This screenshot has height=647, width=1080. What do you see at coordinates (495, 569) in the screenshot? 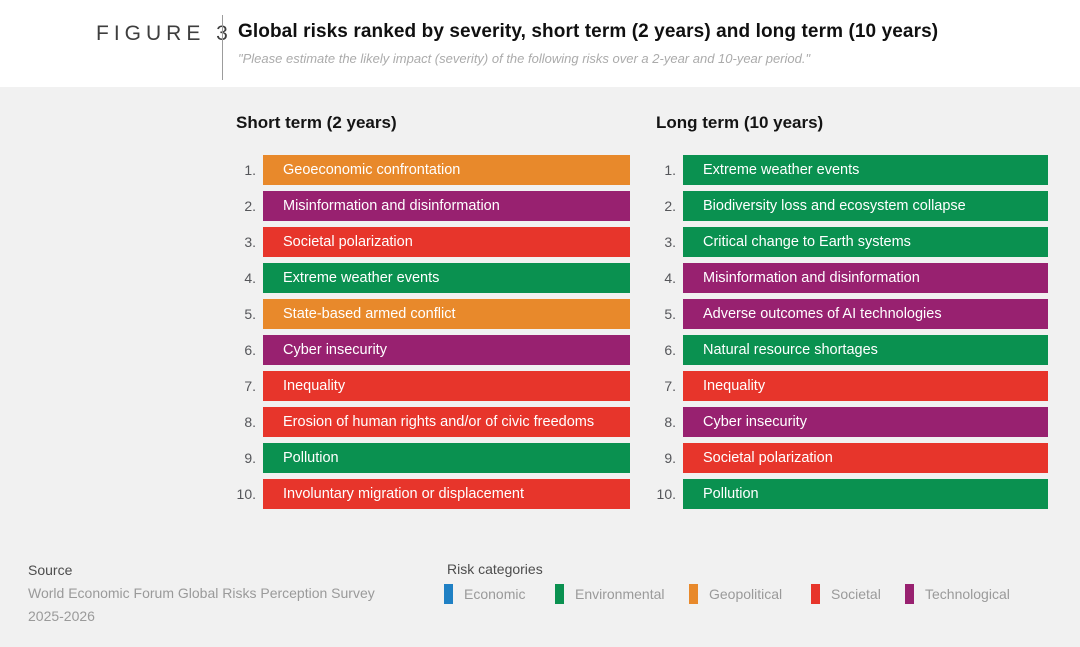
I see `legend-heading: Risk categories` at bounding box center [495, 569].